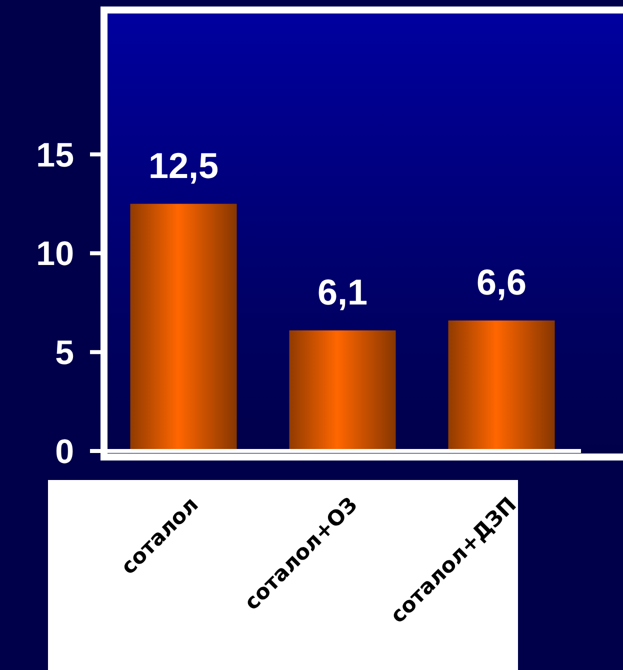 Image resolution: width=623 pixels, height=670 pixels. What do you see at coordinates (342, 291) in the screenshot?
I see `data-label: 6,1` at bounding box center [342, 291].